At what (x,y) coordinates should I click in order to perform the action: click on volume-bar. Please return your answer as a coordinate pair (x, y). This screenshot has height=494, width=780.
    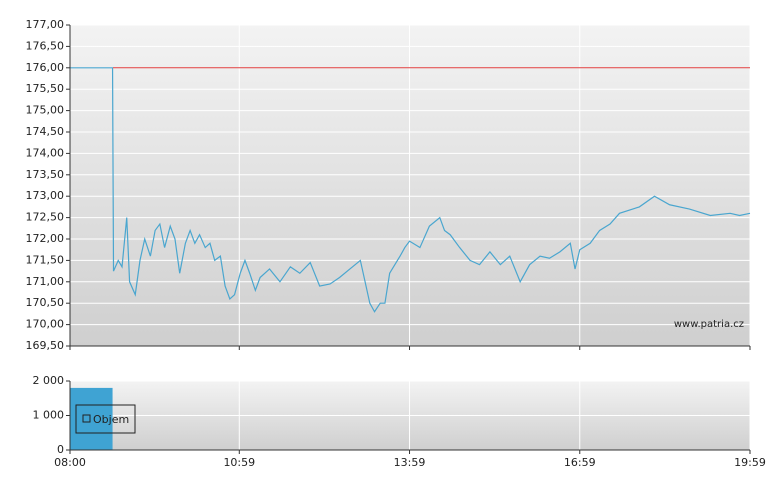
    Looking at the image, I should click on (91, 418).